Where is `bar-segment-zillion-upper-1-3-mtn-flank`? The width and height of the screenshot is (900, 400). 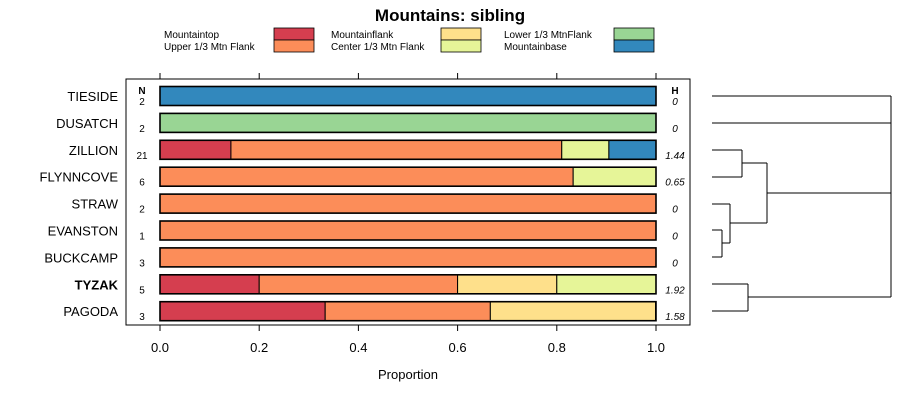
bar-segment-zillion-upper-1-3-mtn-flank is located at coordinates (396, 149).